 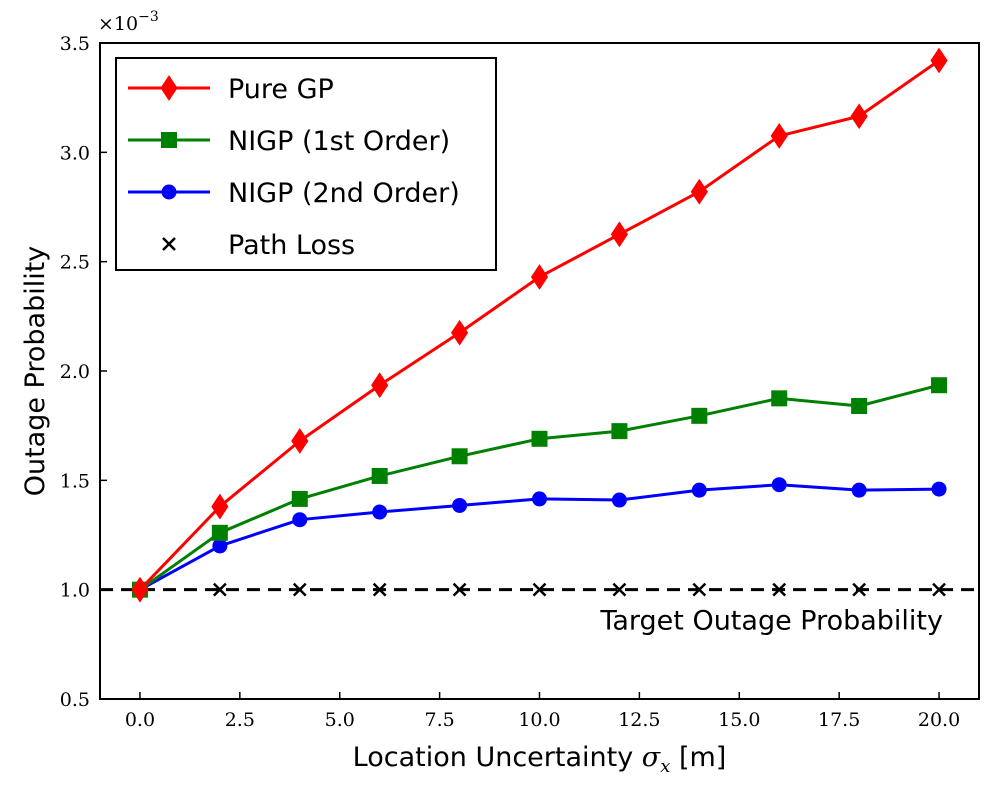 I want to click on y-tick-label: 0.5, so click(x=75, y=700).